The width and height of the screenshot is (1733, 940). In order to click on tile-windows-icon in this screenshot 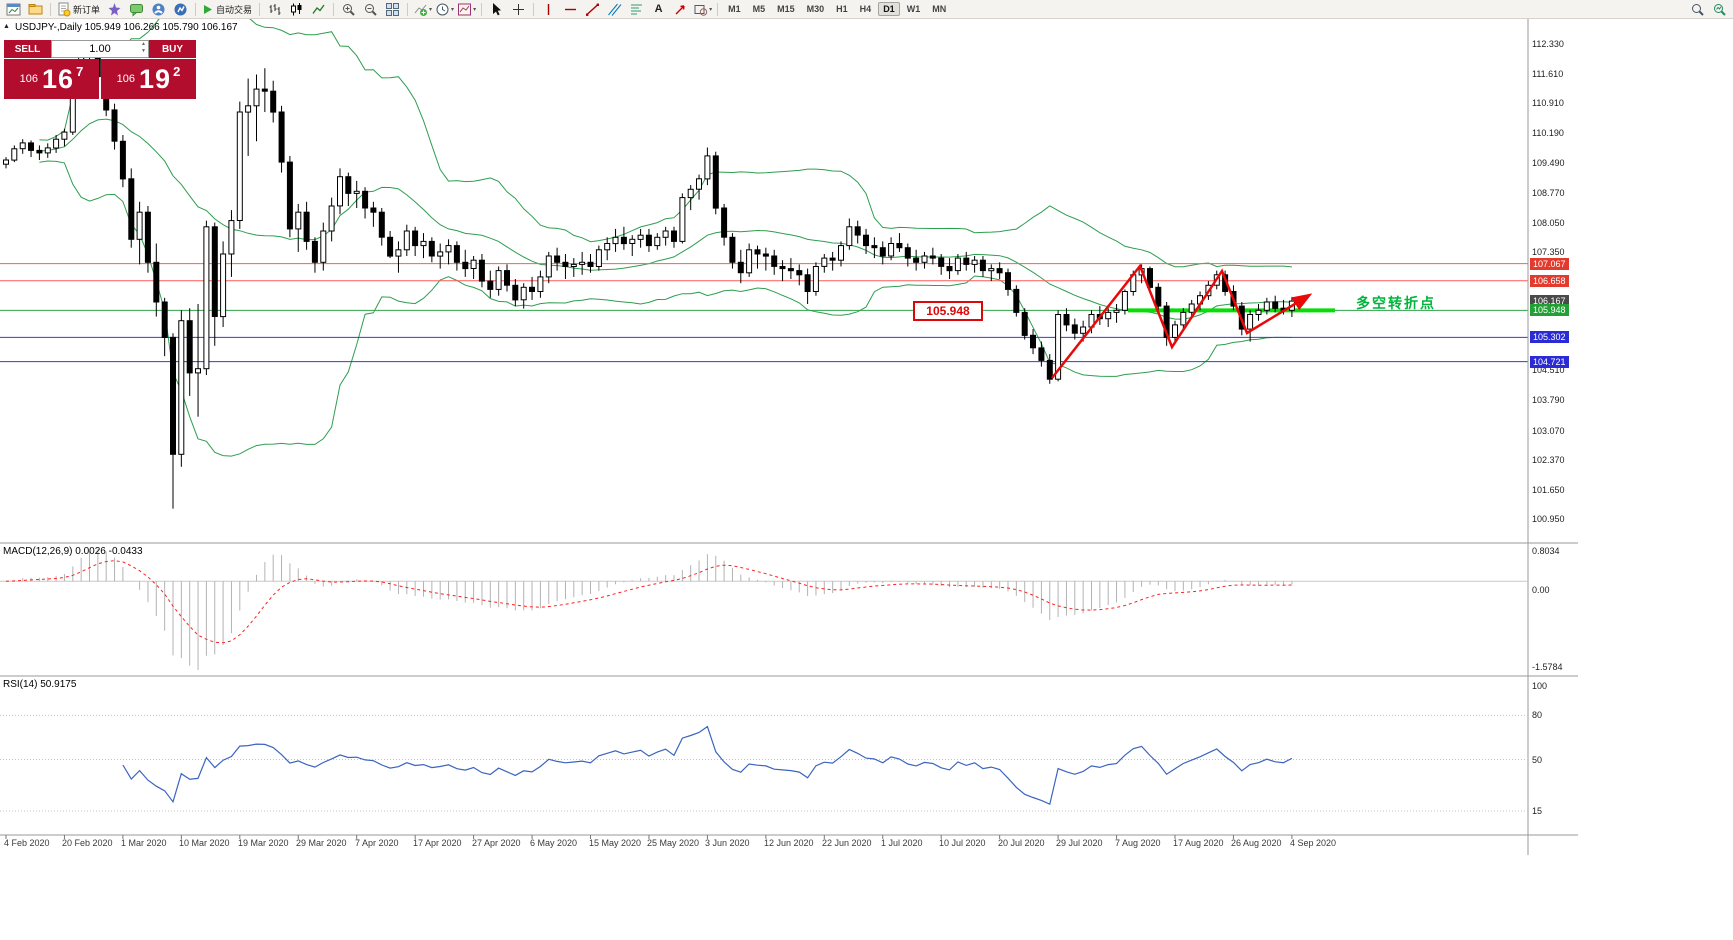, I will do `click(392, 9)`.